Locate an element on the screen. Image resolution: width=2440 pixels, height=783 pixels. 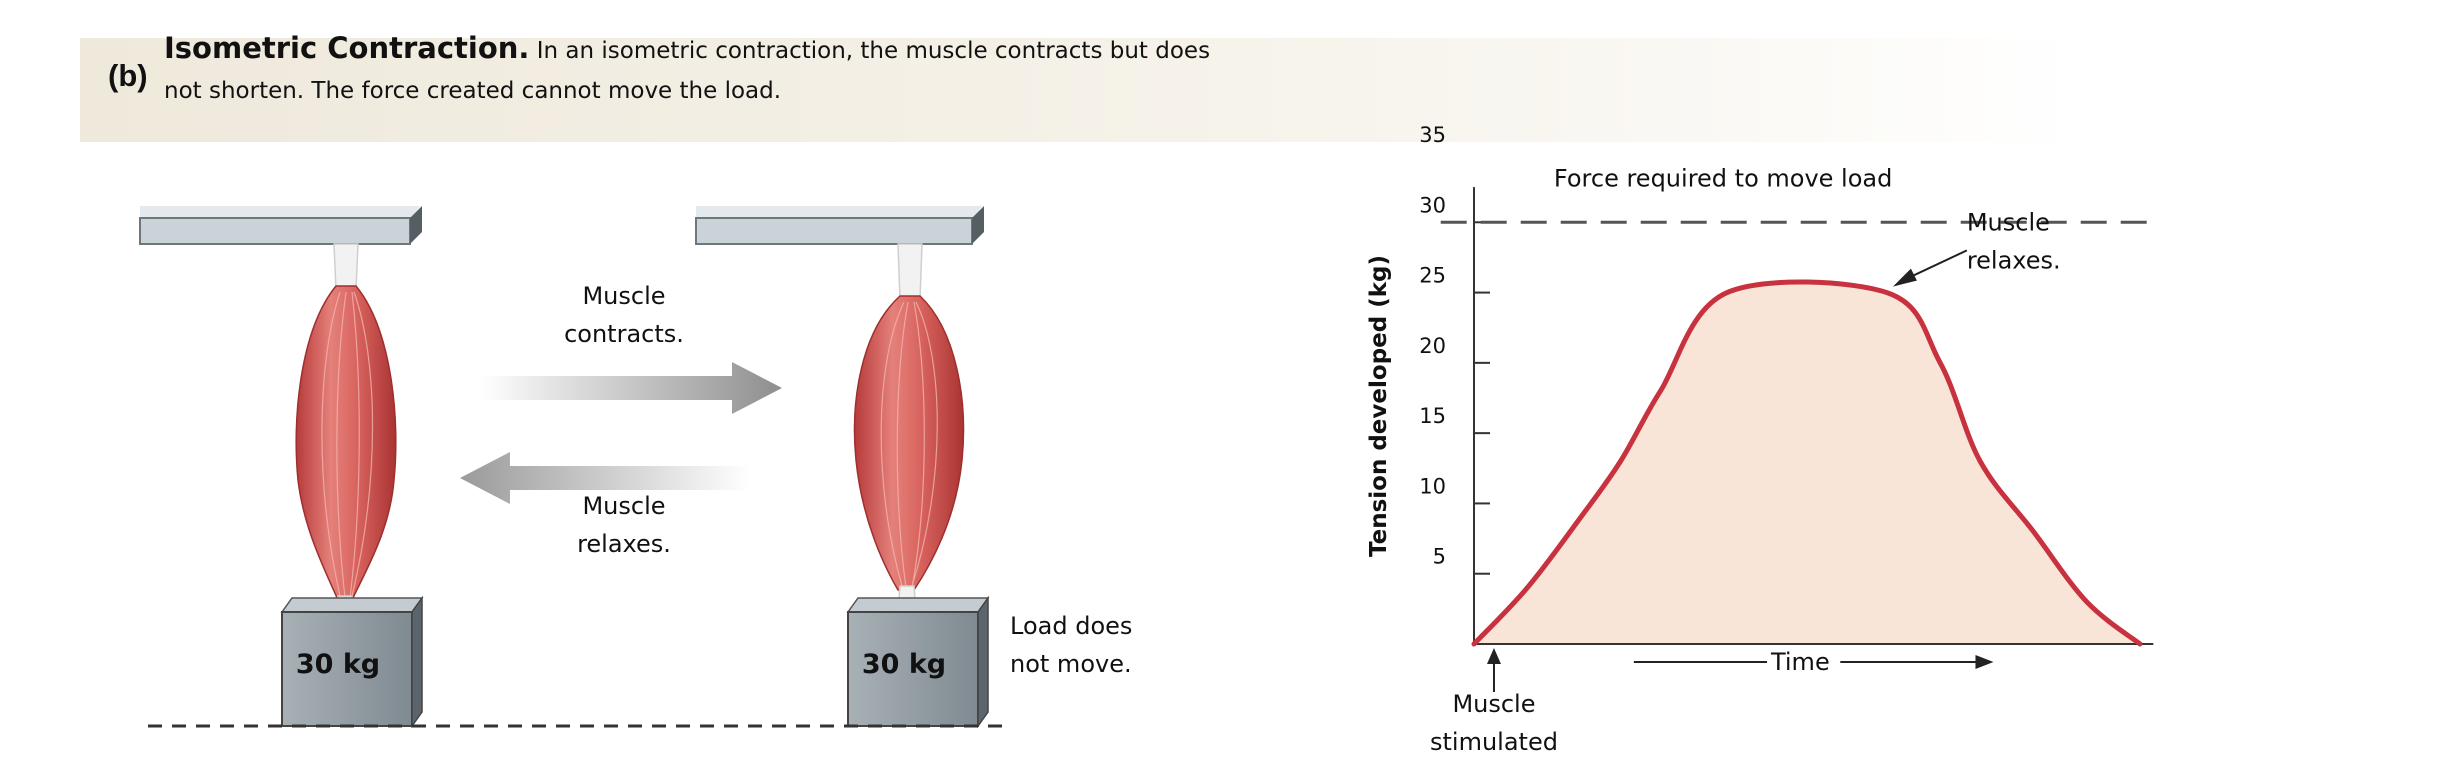
y-axis: 5 10 15 20 25 30 35 is located at coordinates (1454, 383).